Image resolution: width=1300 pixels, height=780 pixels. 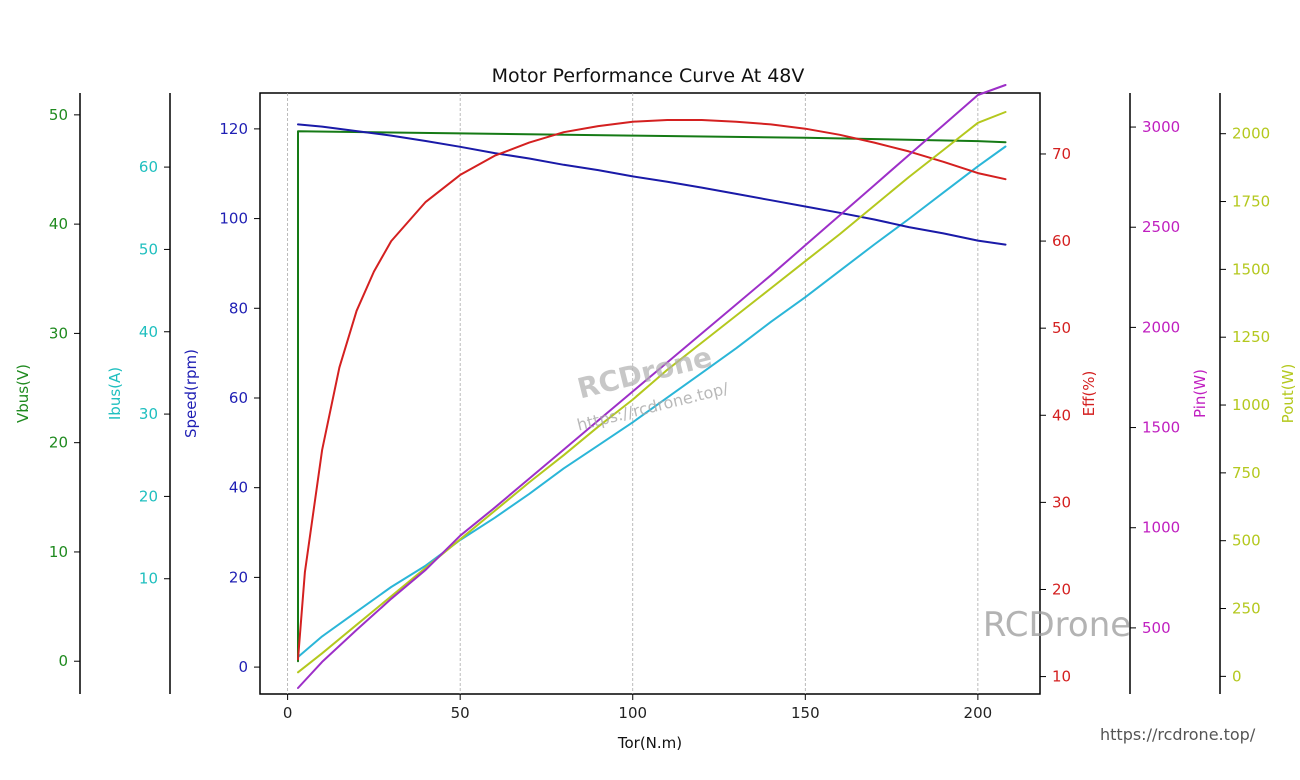 What do you see at coordinates (649, 743) in the screenshot?
I see `x-axis-title: Tor(N.m)` at bounding box center [649, 743].